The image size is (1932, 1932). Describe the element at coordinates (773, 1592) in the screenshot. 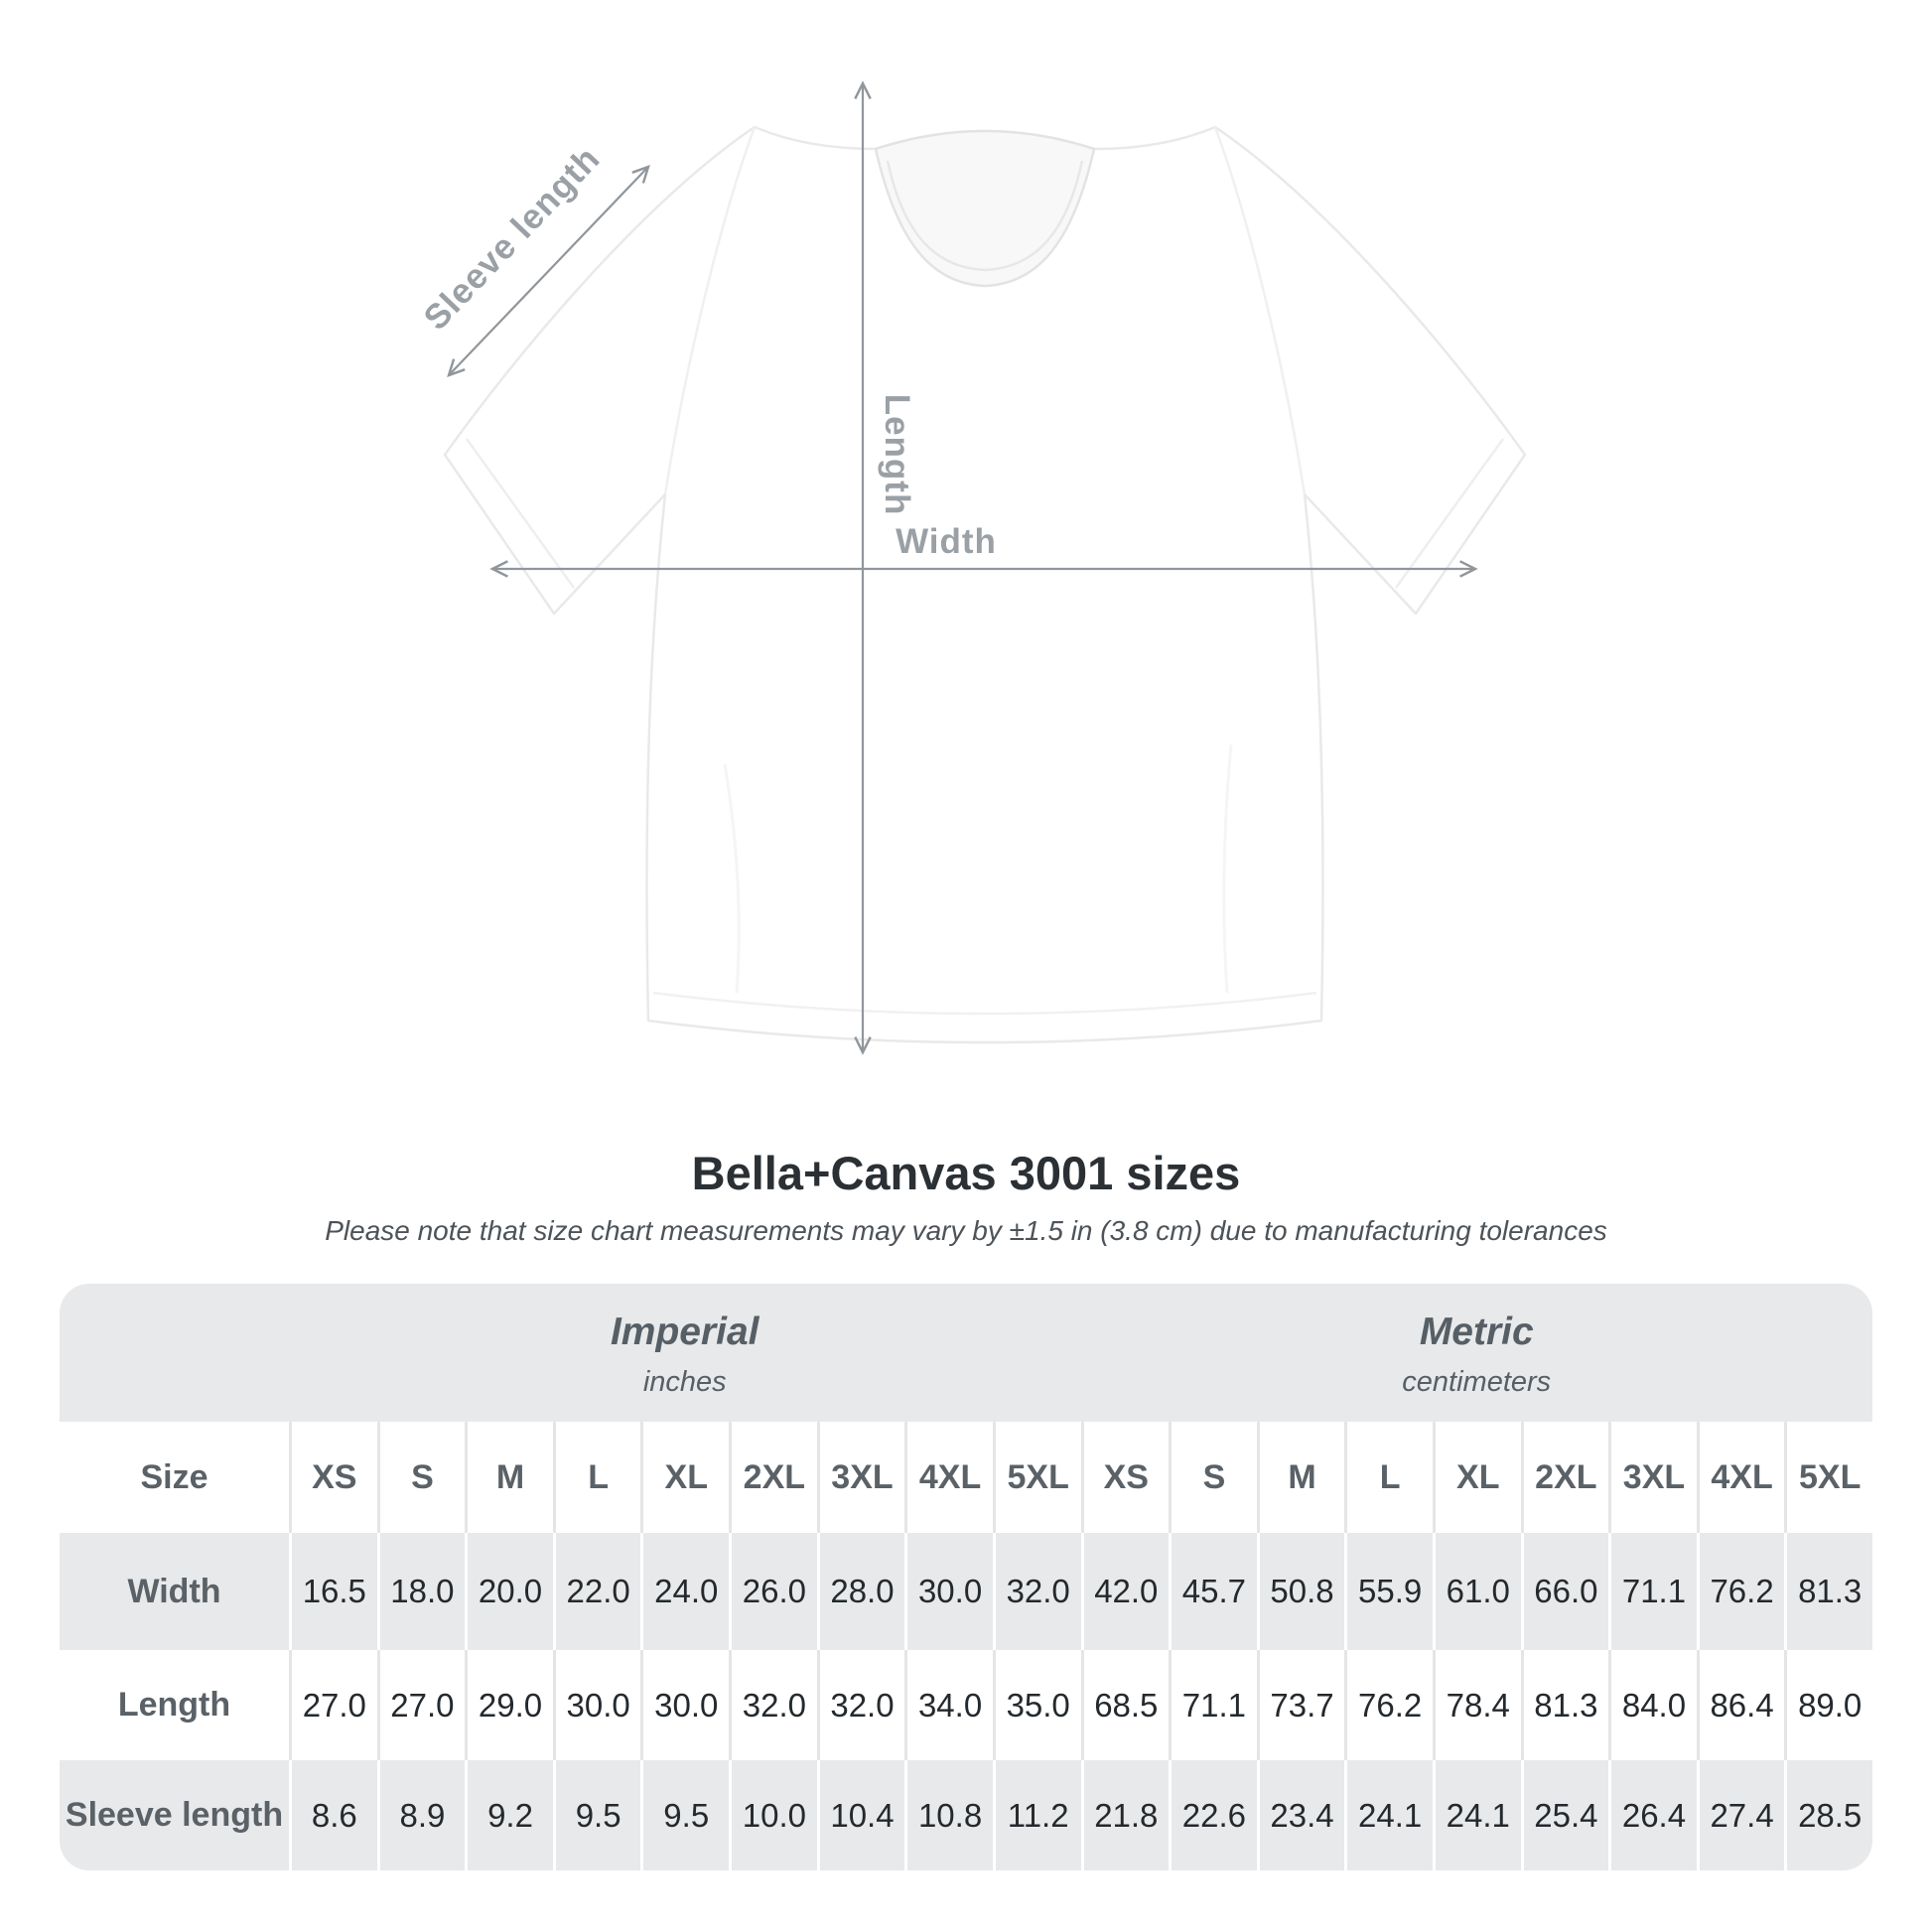

I see `table-cell: 26.0` at that location.